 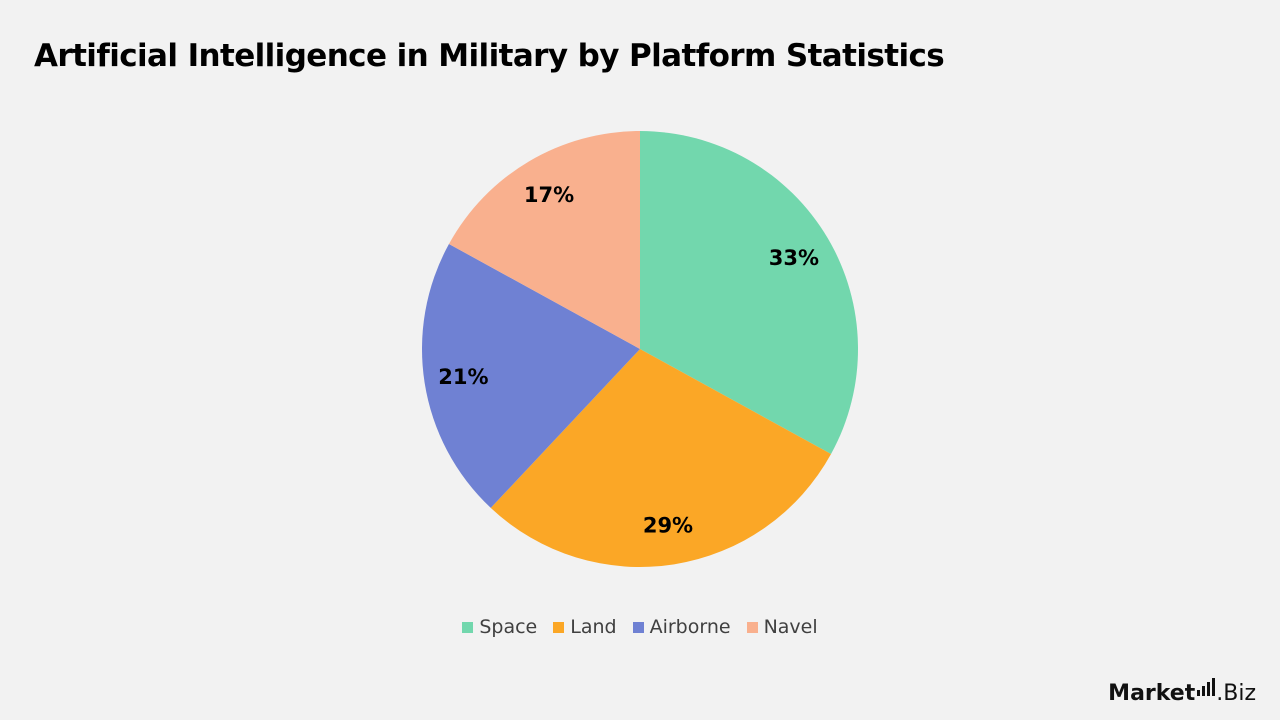 I want to click on legend-item-land: Land, so click(x=585, y=627).